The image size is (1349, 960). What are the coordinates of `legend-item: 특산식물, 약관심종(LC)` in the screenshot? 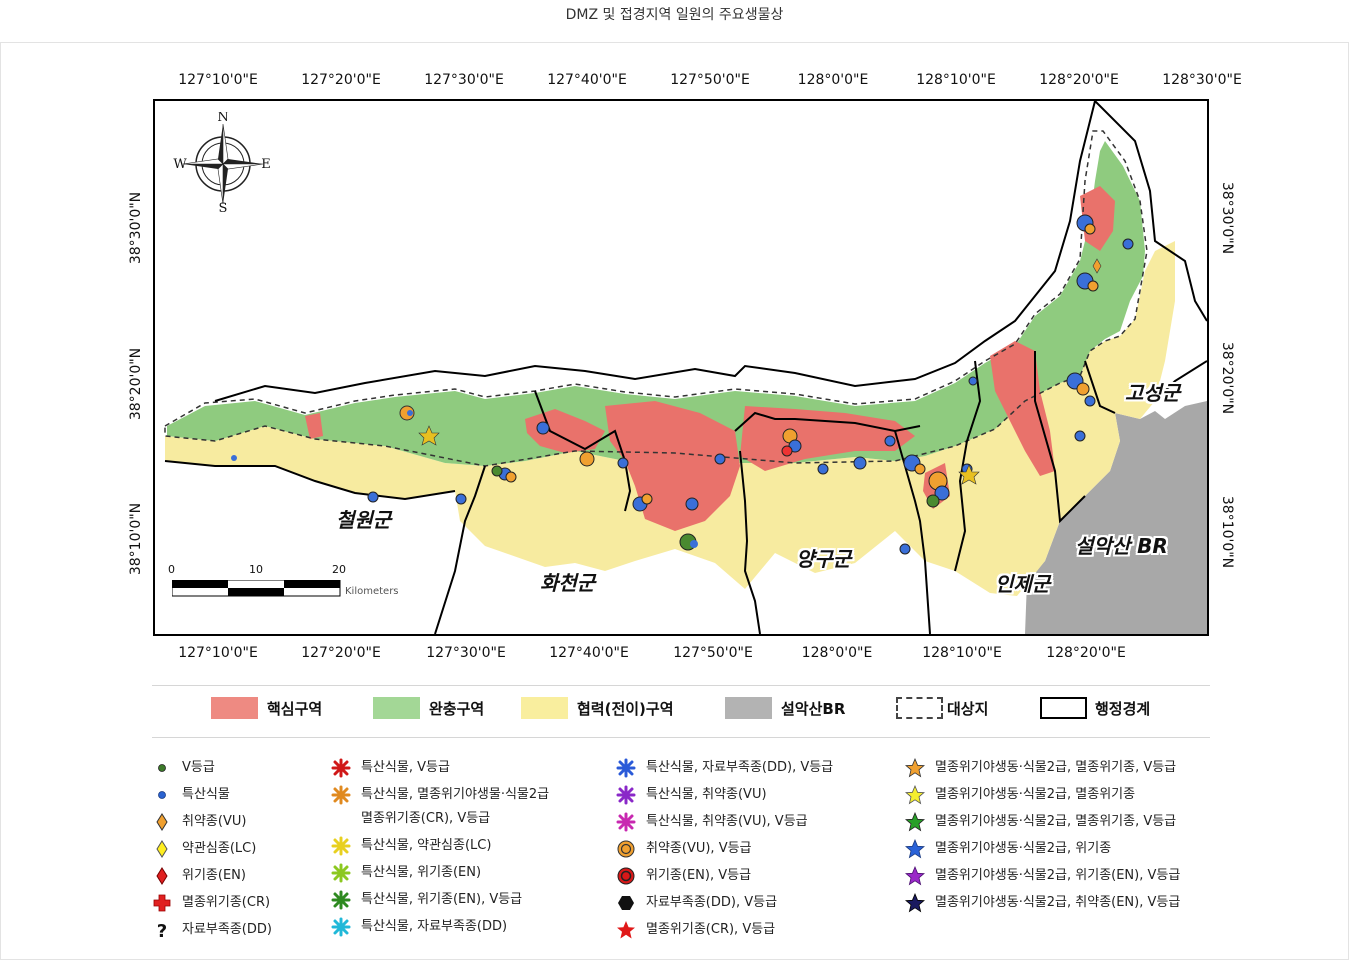 It's located at (411, 847).